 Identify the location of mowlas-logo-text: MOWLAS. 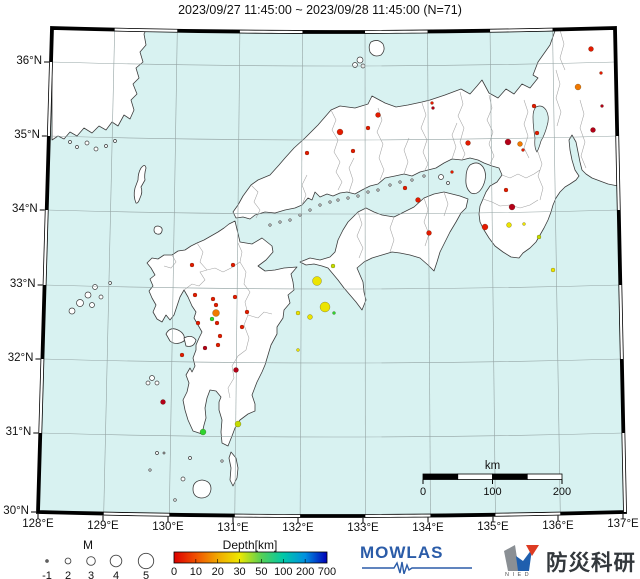
(402, 552).